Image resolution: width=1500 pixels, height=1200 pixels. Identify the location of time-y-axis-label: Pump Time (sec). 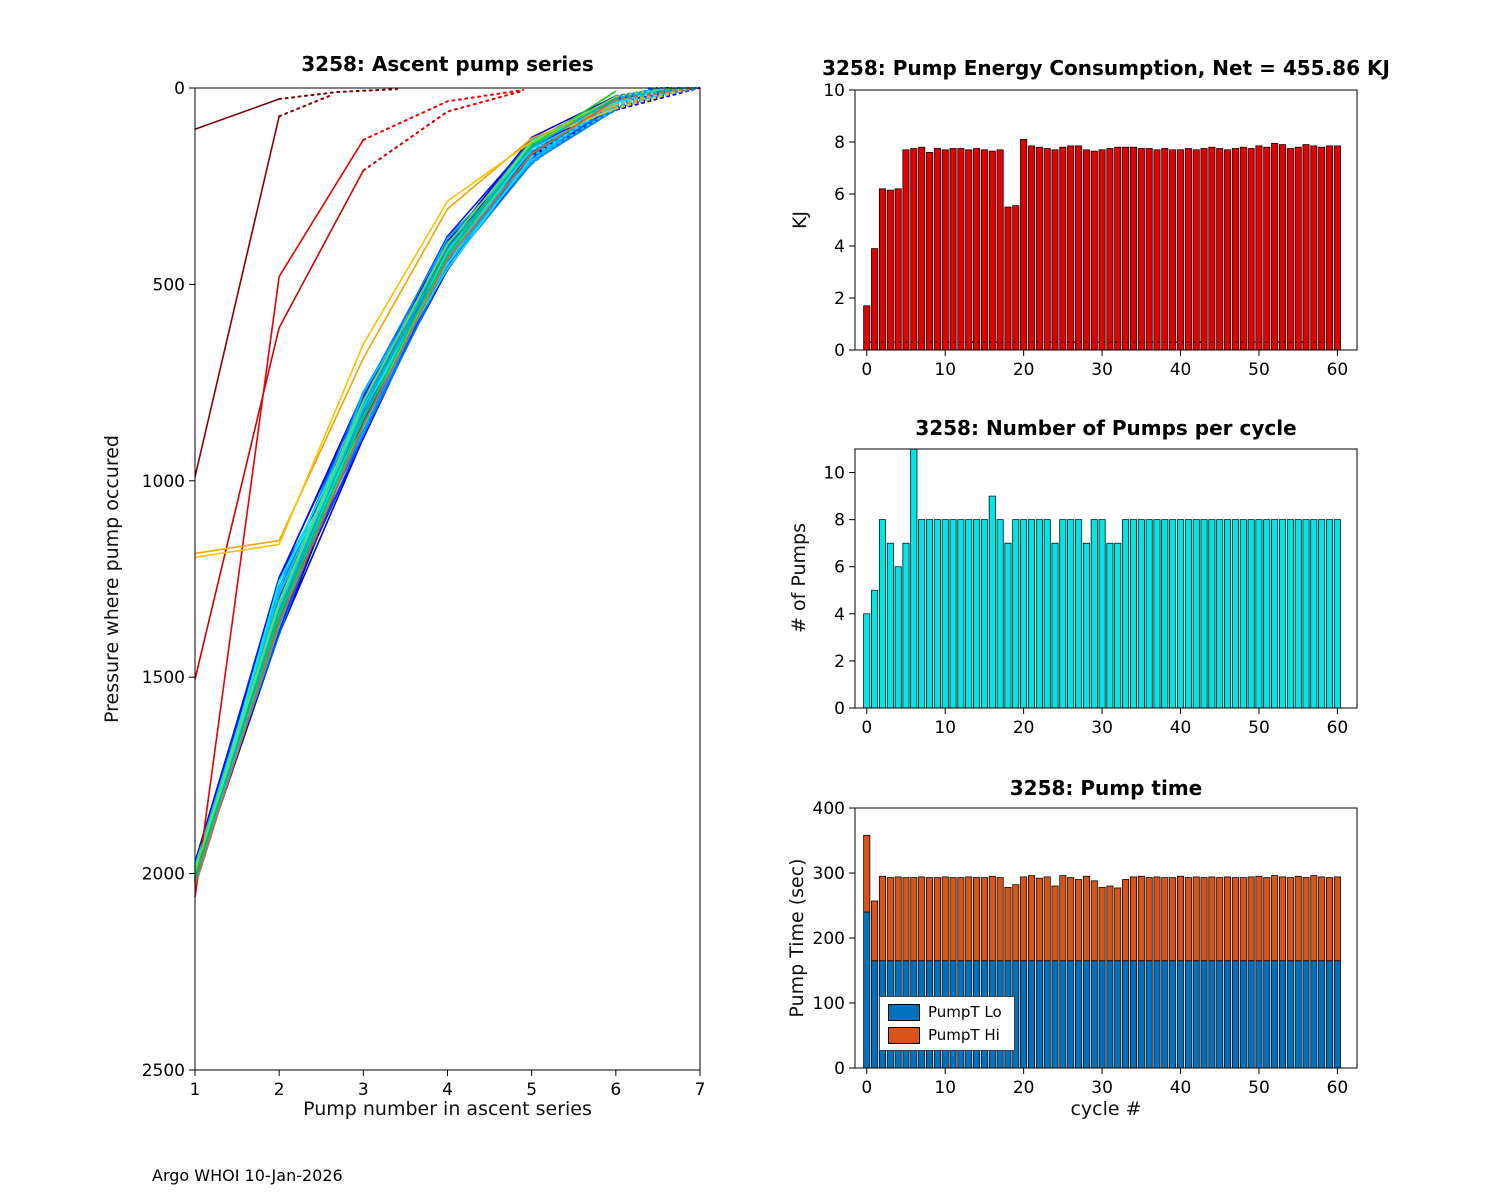
(797, 938).